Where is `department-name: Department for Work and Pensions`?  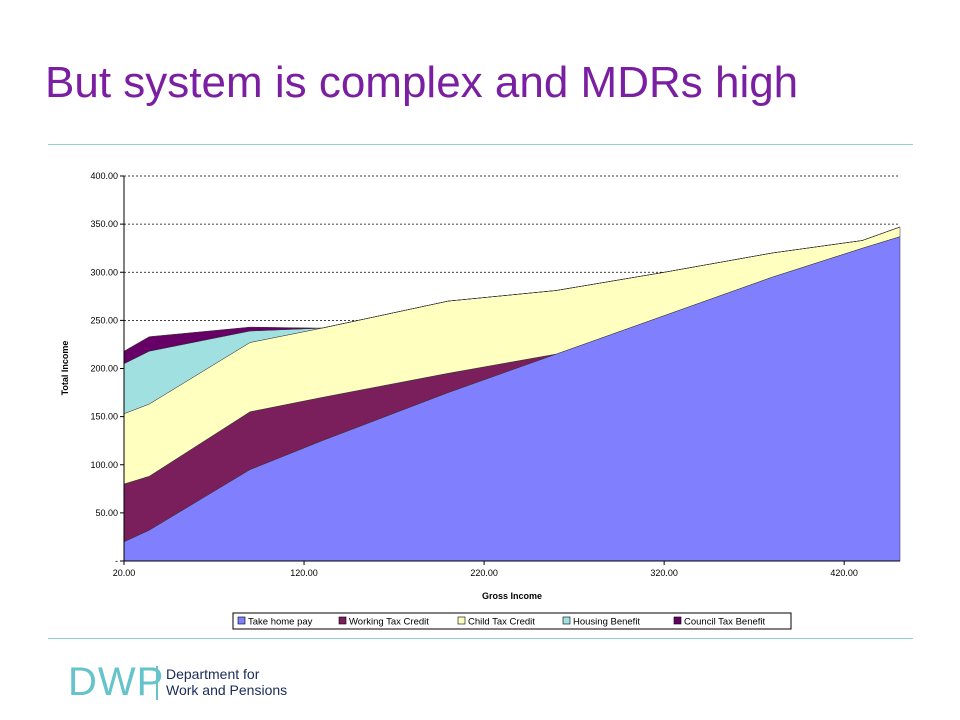
department-name: Department for Work and Pensions is located at coordinates (226, 682).